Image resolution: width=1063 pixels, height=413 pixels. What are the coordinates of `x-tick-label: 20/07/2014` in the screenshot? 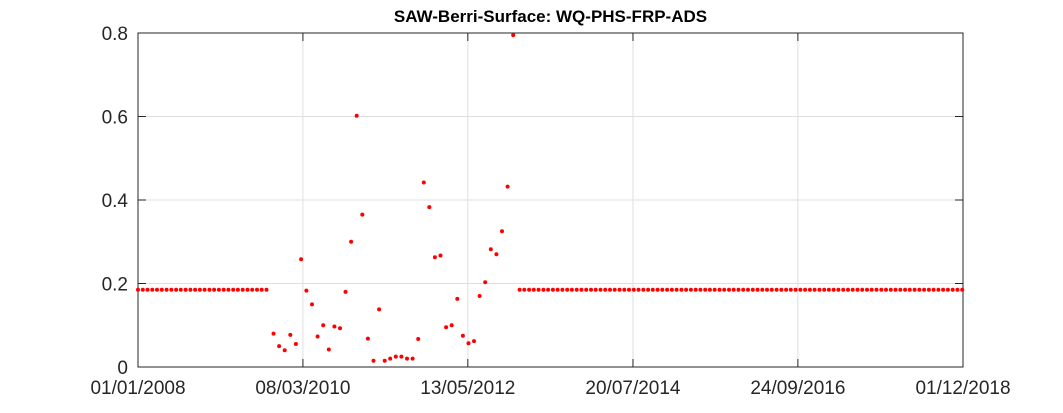 It's located at (633, 388).